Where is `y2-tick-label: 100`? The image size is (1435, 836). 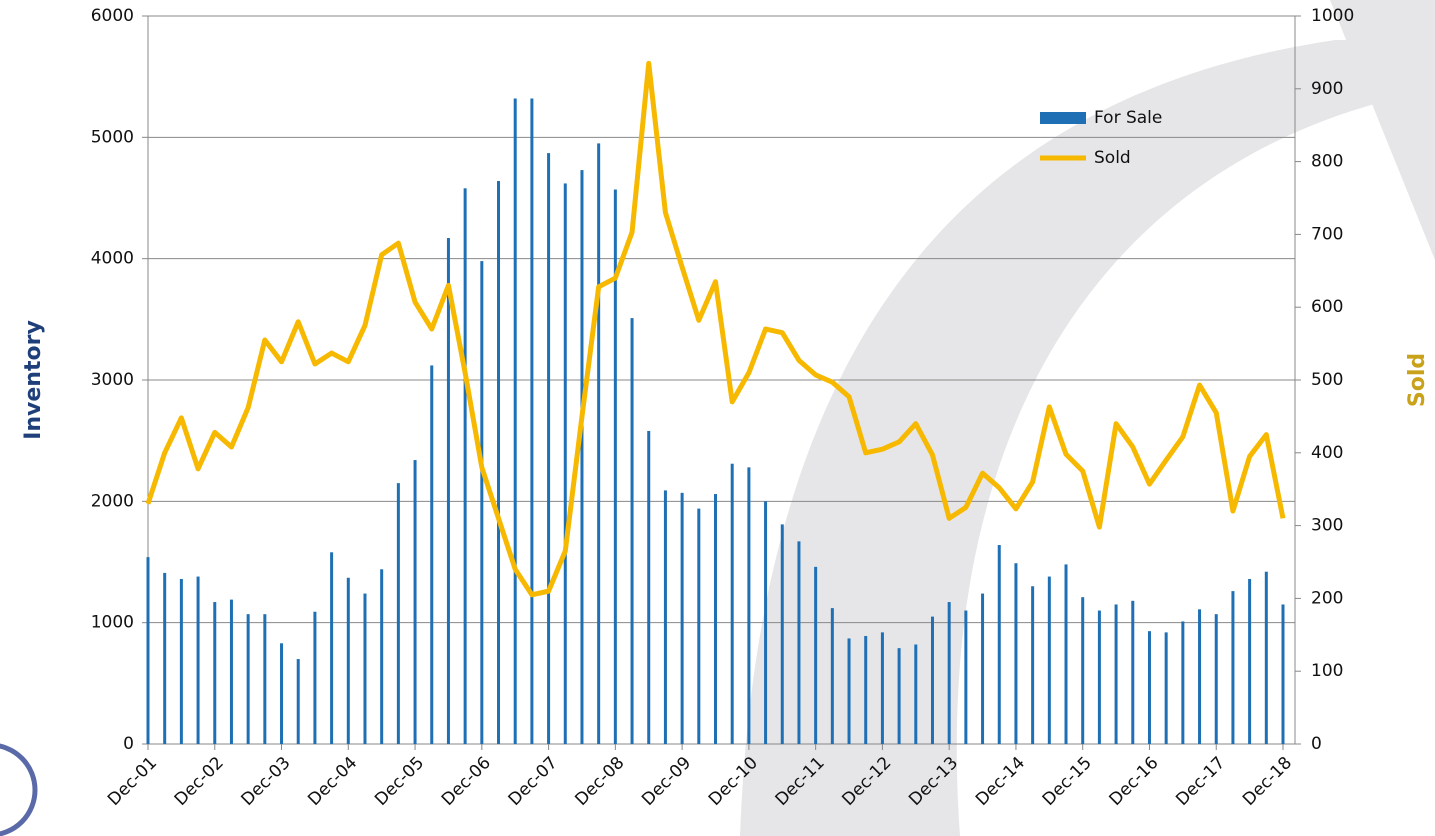 y2-tick-label: 100 is located at coordinates (1327, 671).